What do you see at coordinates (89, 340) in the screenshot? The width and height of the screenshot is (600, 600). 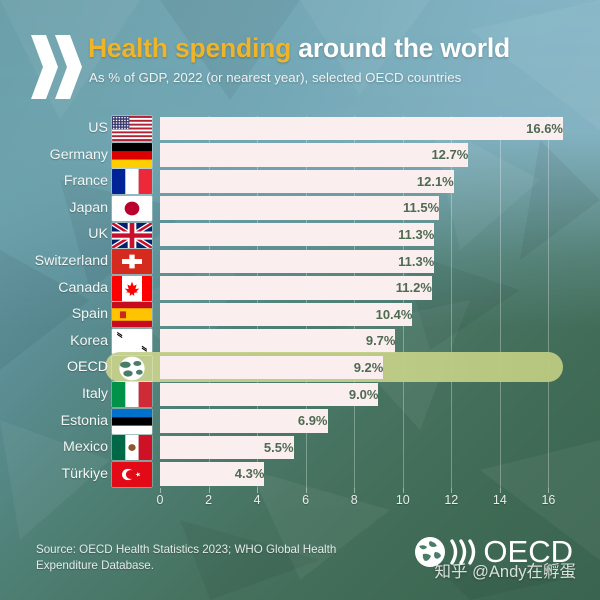 I see `category-label: Korea` at bounding box center [89, 340].